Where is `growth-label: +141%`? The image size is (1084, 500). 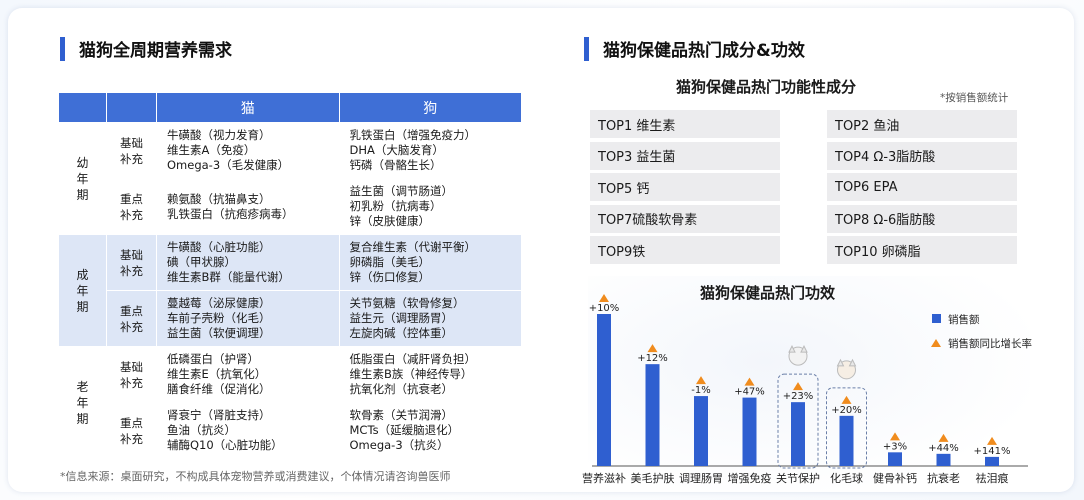
growth-label: +141% is located at coordinates (992, 451).